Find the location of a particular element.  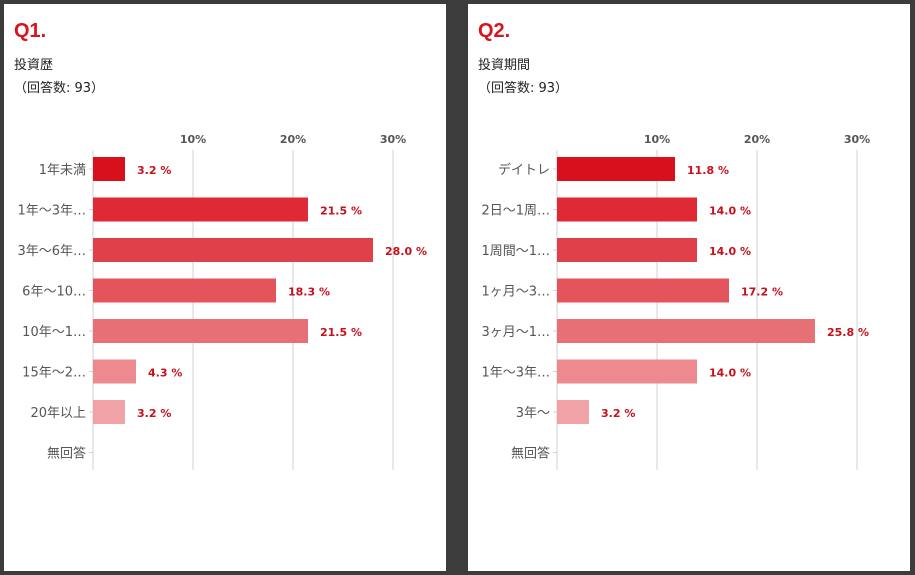

chart-title: 投資歴 is located at coordinates (34, 65).